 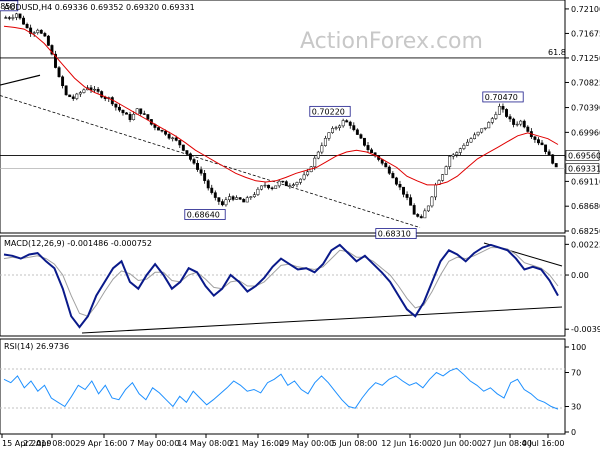 What do you see at coordinates (204, 443) in the screenshot?
I see `x-tick-label: 14 May 08:00` at bounding box center [204, 443].